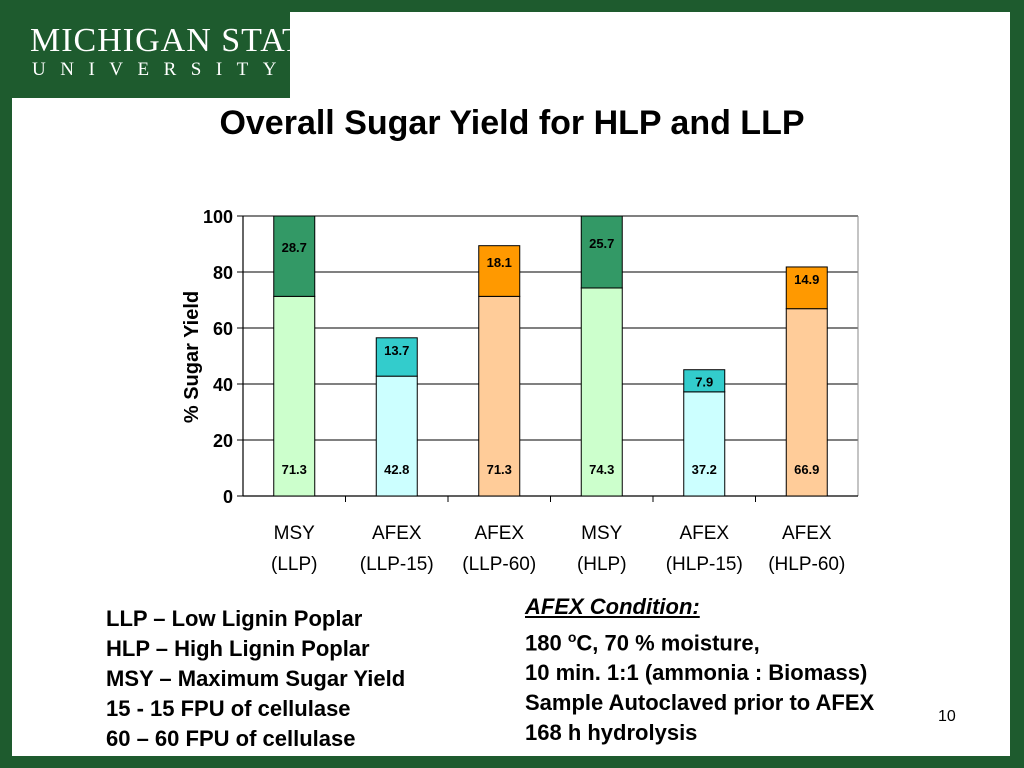  I want to click on x-category-label: (LLP-60), so click(499, 564).